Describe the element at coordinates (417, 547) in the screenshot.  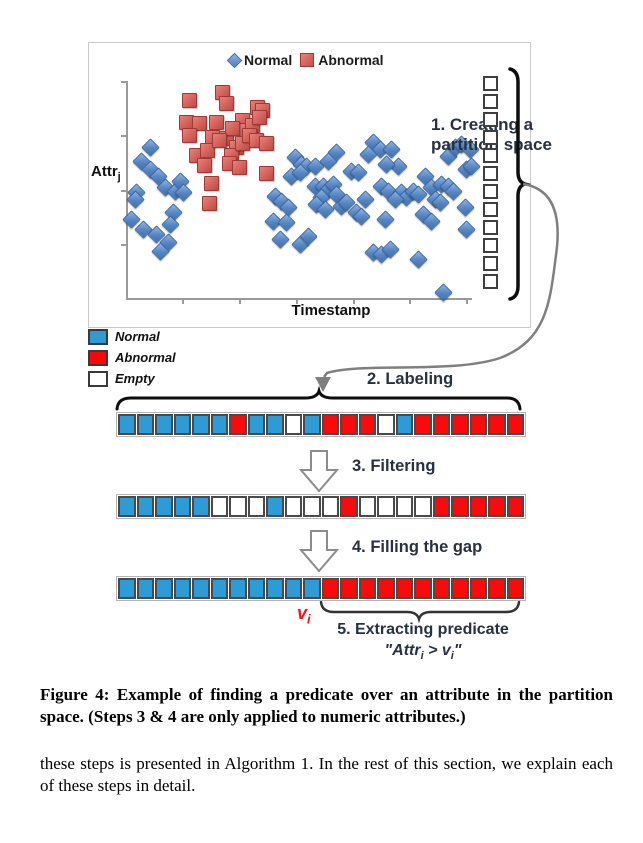
I see `step4-label: 4. Filling the gap` at that location.